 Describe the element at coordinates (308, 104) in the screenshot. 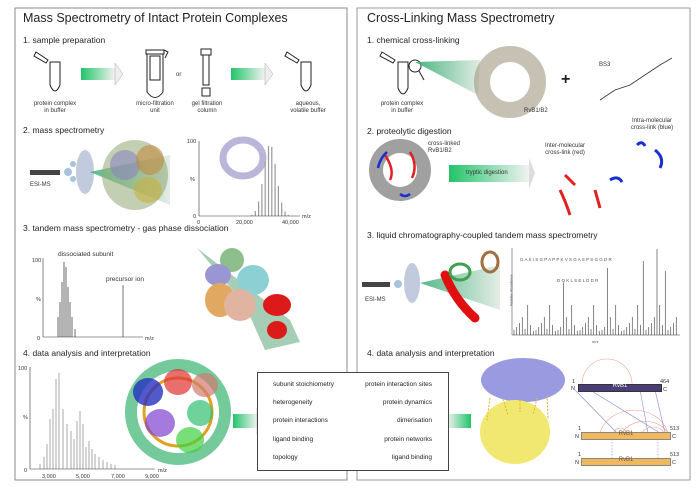

I see `label-line: aqueous,` at that location.